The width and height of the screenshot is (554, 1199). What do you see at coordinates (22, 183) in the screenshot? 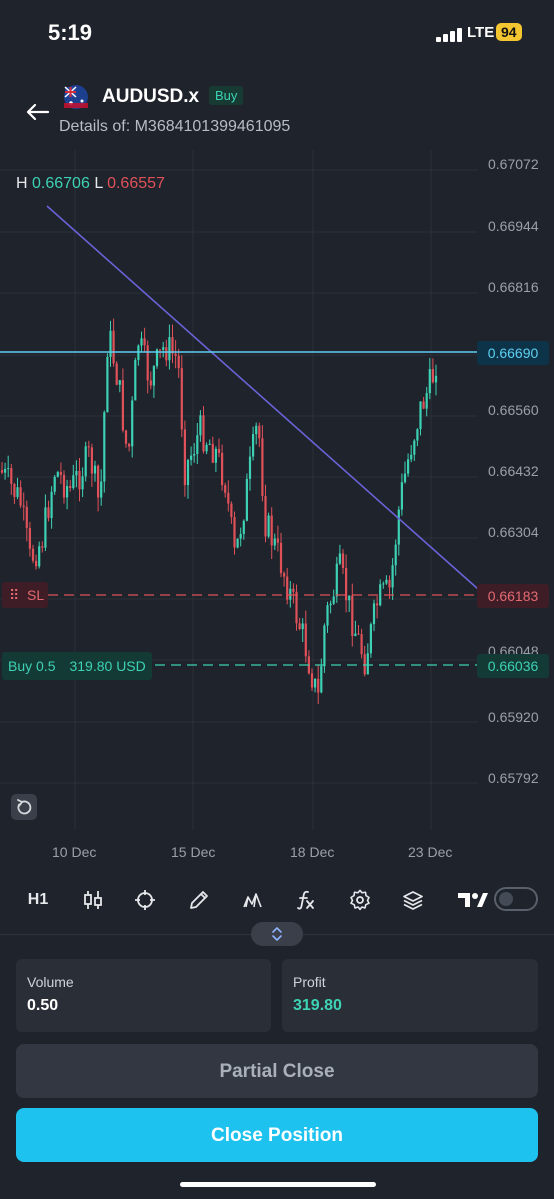
I see `high-label: H` at bounding box center [22, 183].